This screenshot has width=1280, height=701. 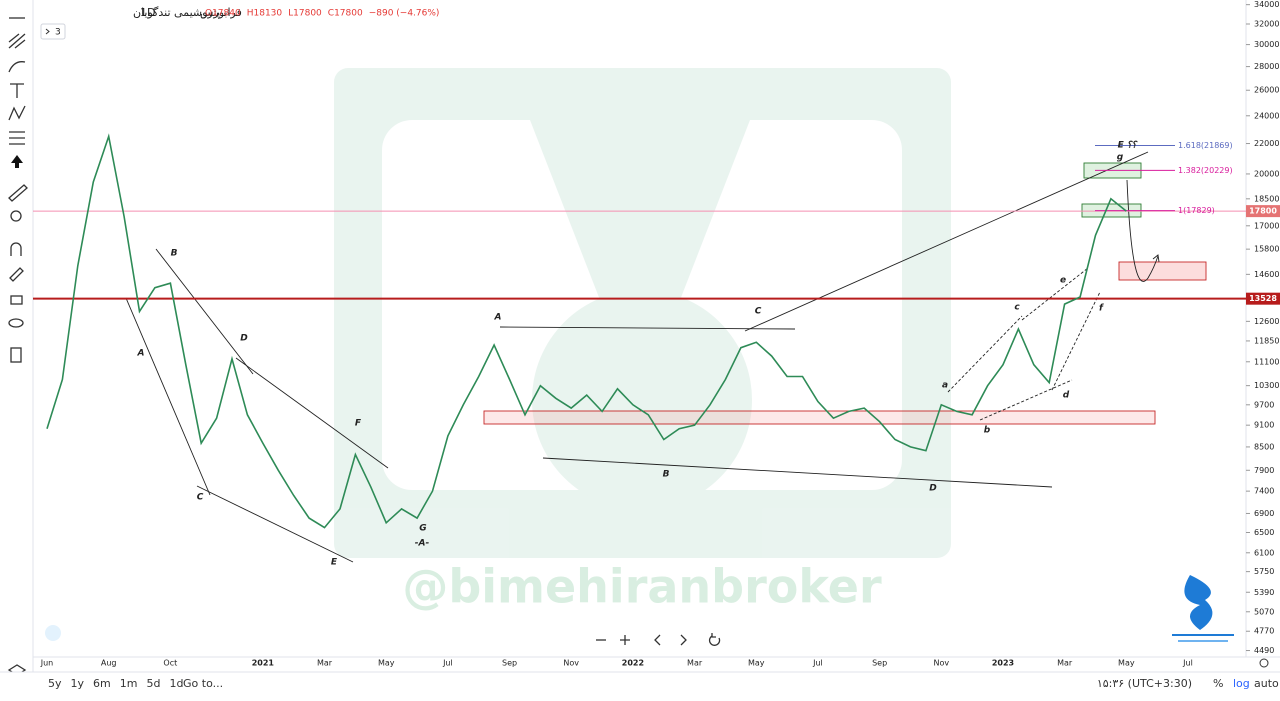 What do you see at coordinates (305, 14) in the screenshot?
I see `ohlc-value: L17800` at bounding box center [305, 14].